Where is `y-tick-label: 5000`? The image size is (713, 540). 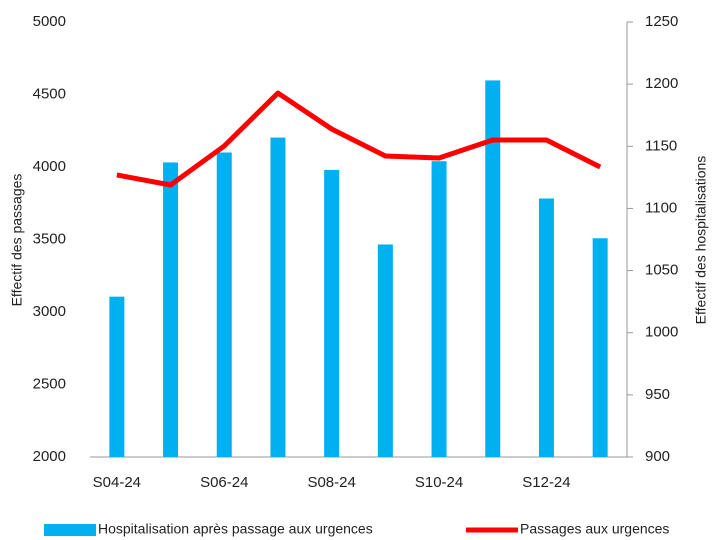 y-tick-label: 5000 is located at coordinates (49, 21).